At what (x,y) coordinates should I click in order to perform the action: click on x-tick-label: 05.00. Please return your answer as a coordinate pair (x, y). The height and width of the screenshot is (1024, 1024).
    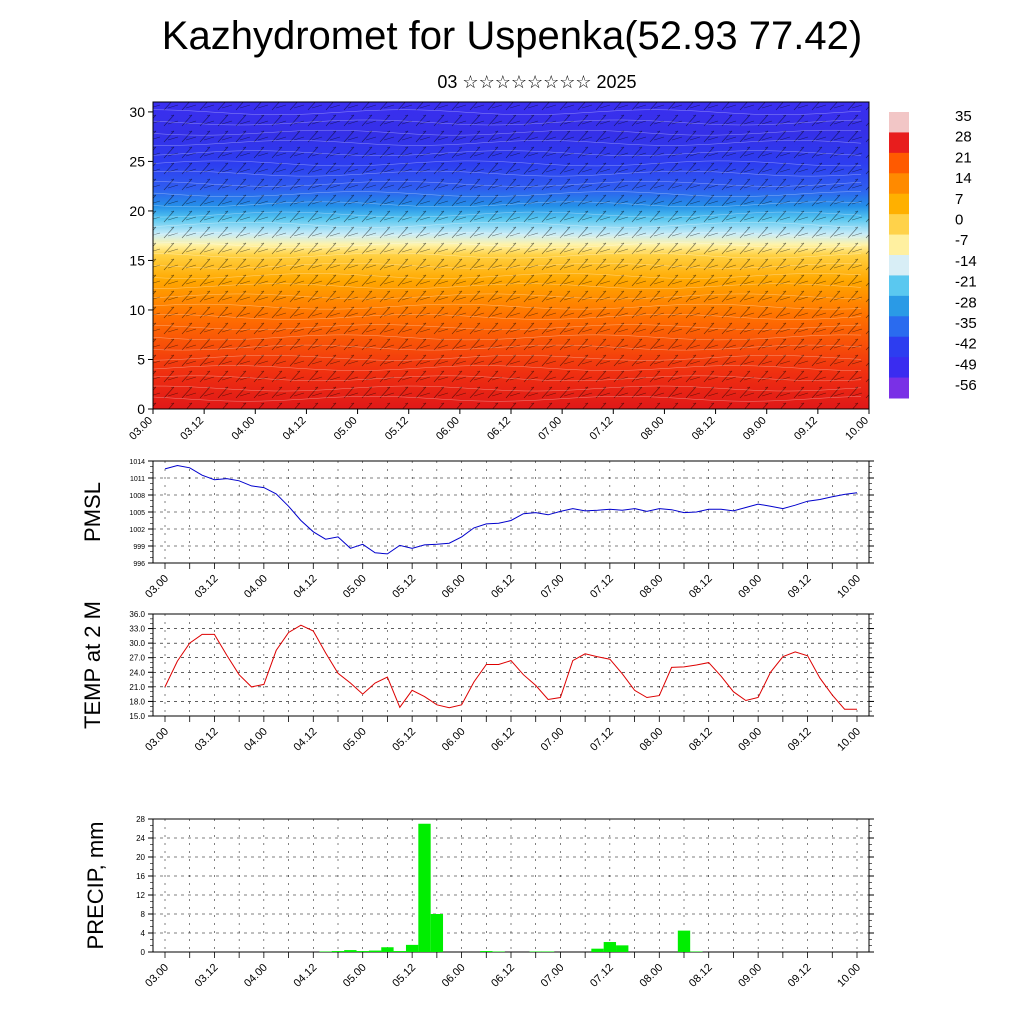
    Looking at the image, I should click on (355, 976).